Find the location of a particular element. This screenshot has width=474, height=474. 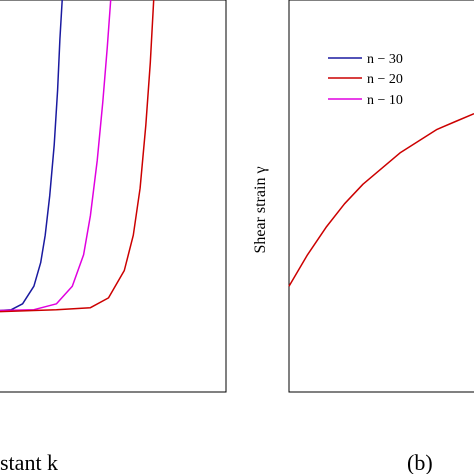

panel-a-x-axis-label: stant k is located at coordinates (29, 462).